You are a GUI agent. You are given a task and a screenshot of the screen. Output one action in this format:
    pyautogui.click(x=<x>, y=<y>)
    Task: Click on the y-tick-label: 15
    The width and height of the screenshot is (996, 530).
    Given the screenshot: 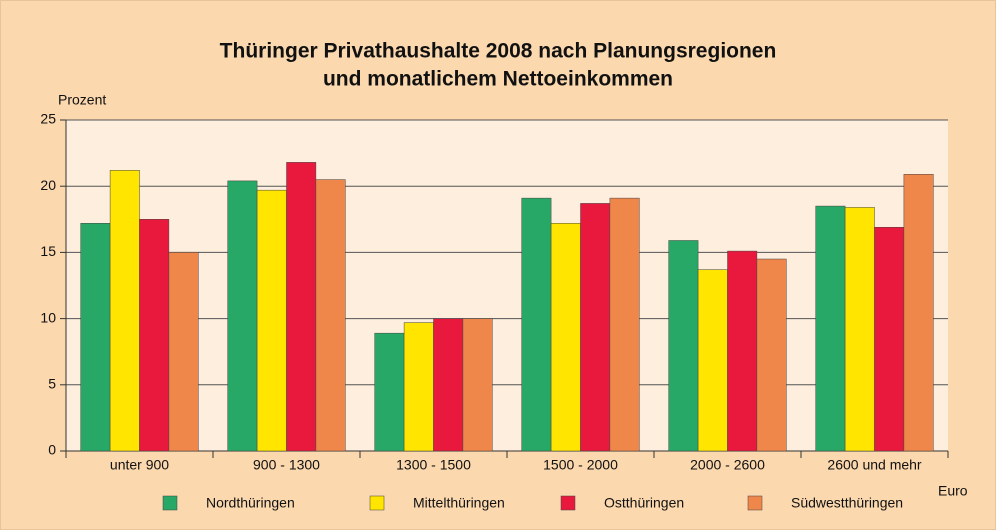 What is the action you would take?
    pyautogui.click(x=48, y=251)
    